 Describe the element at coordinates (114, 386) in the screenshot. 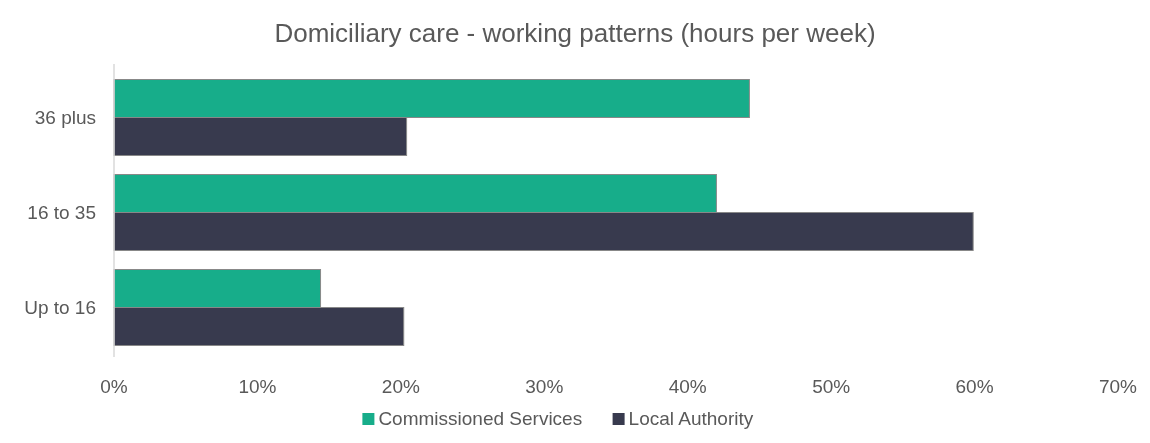

I see `x-tick-label: 0%` at that location.